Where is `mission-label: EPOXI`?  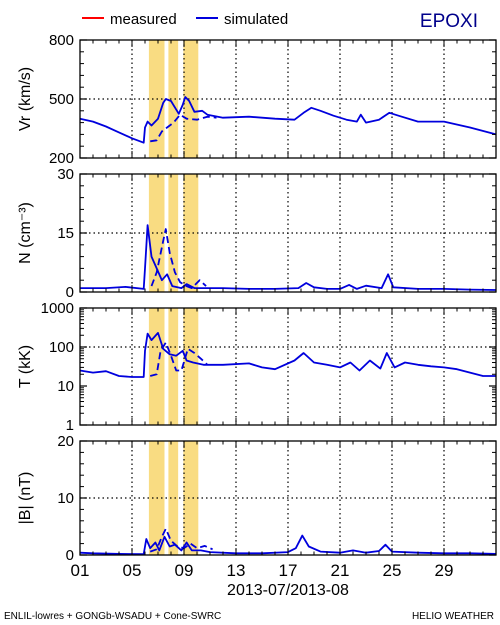 mission-label: EPOXI is located at coordinates (449, 21).